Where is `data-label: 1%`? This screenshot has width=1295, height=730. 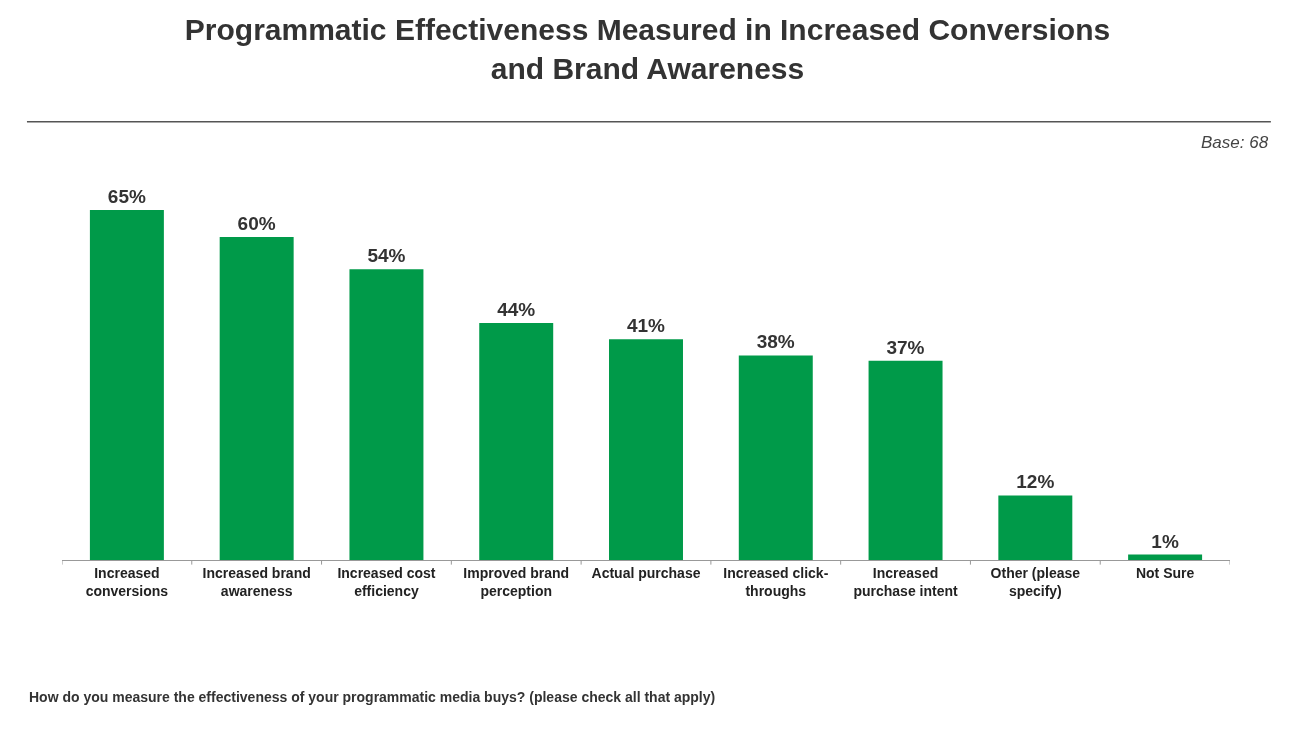
data-label: 1% is located at coordinates (1165, 541).